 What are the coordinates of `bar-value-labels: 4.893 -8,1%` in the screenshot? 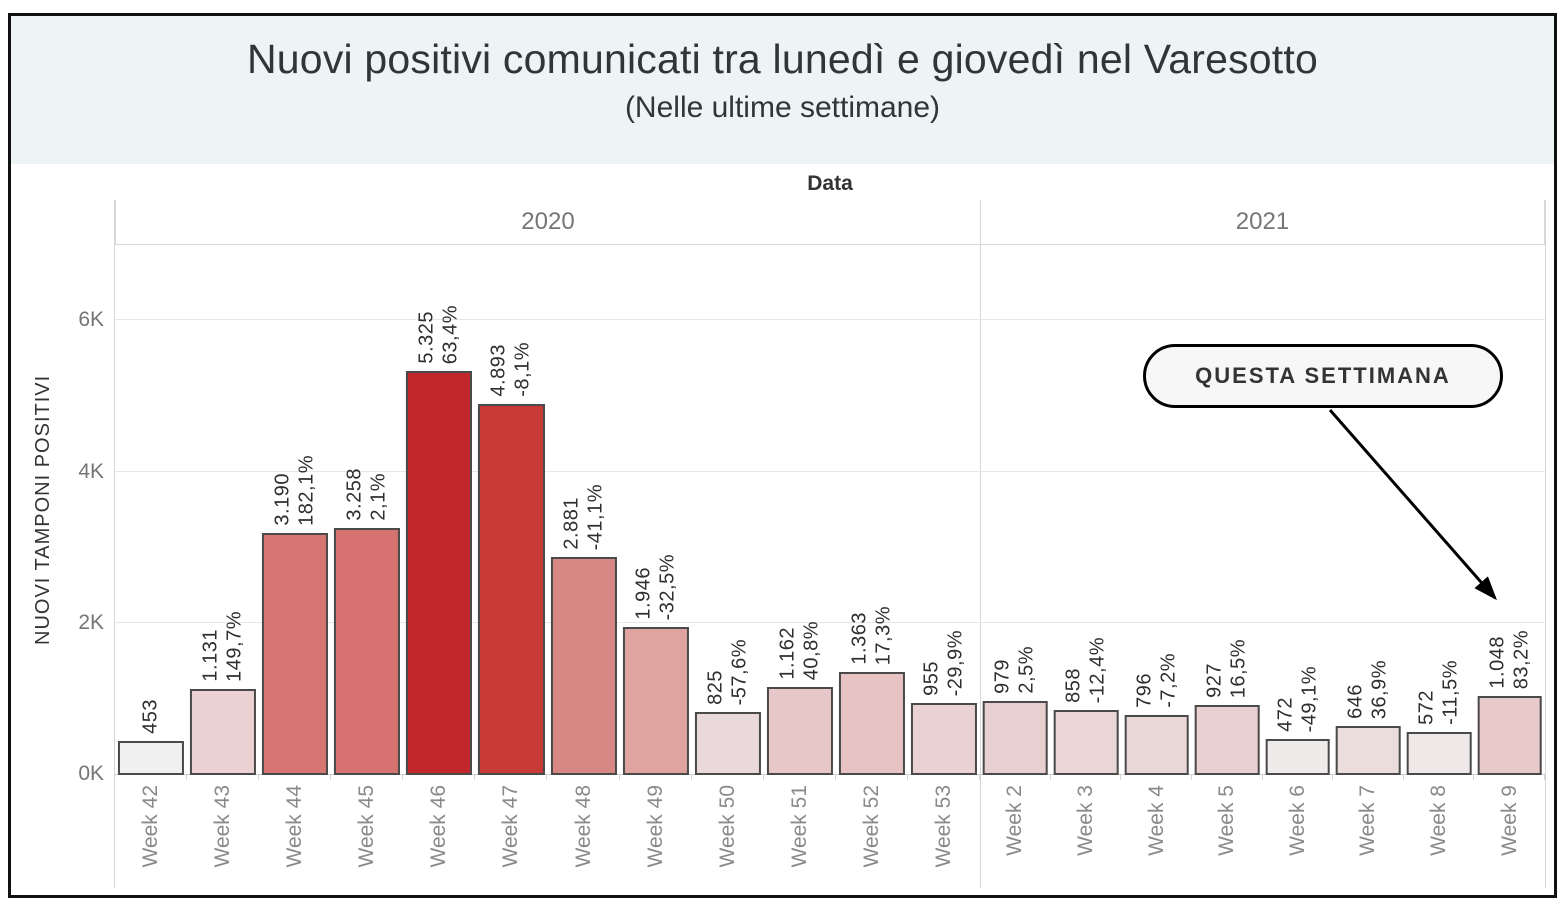 It's located at (510, 369).